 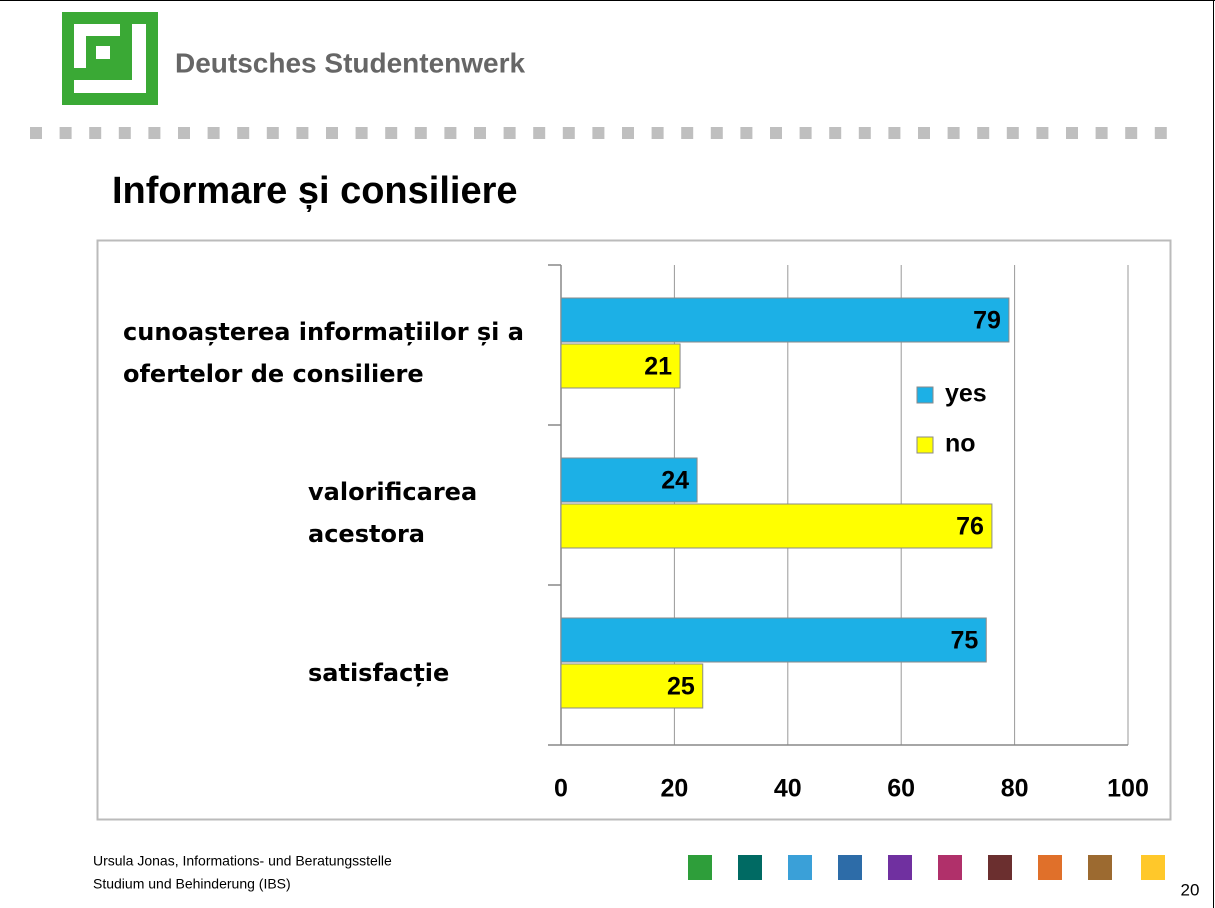 I want to click on value-label: 25, so click(x=681, y=687).